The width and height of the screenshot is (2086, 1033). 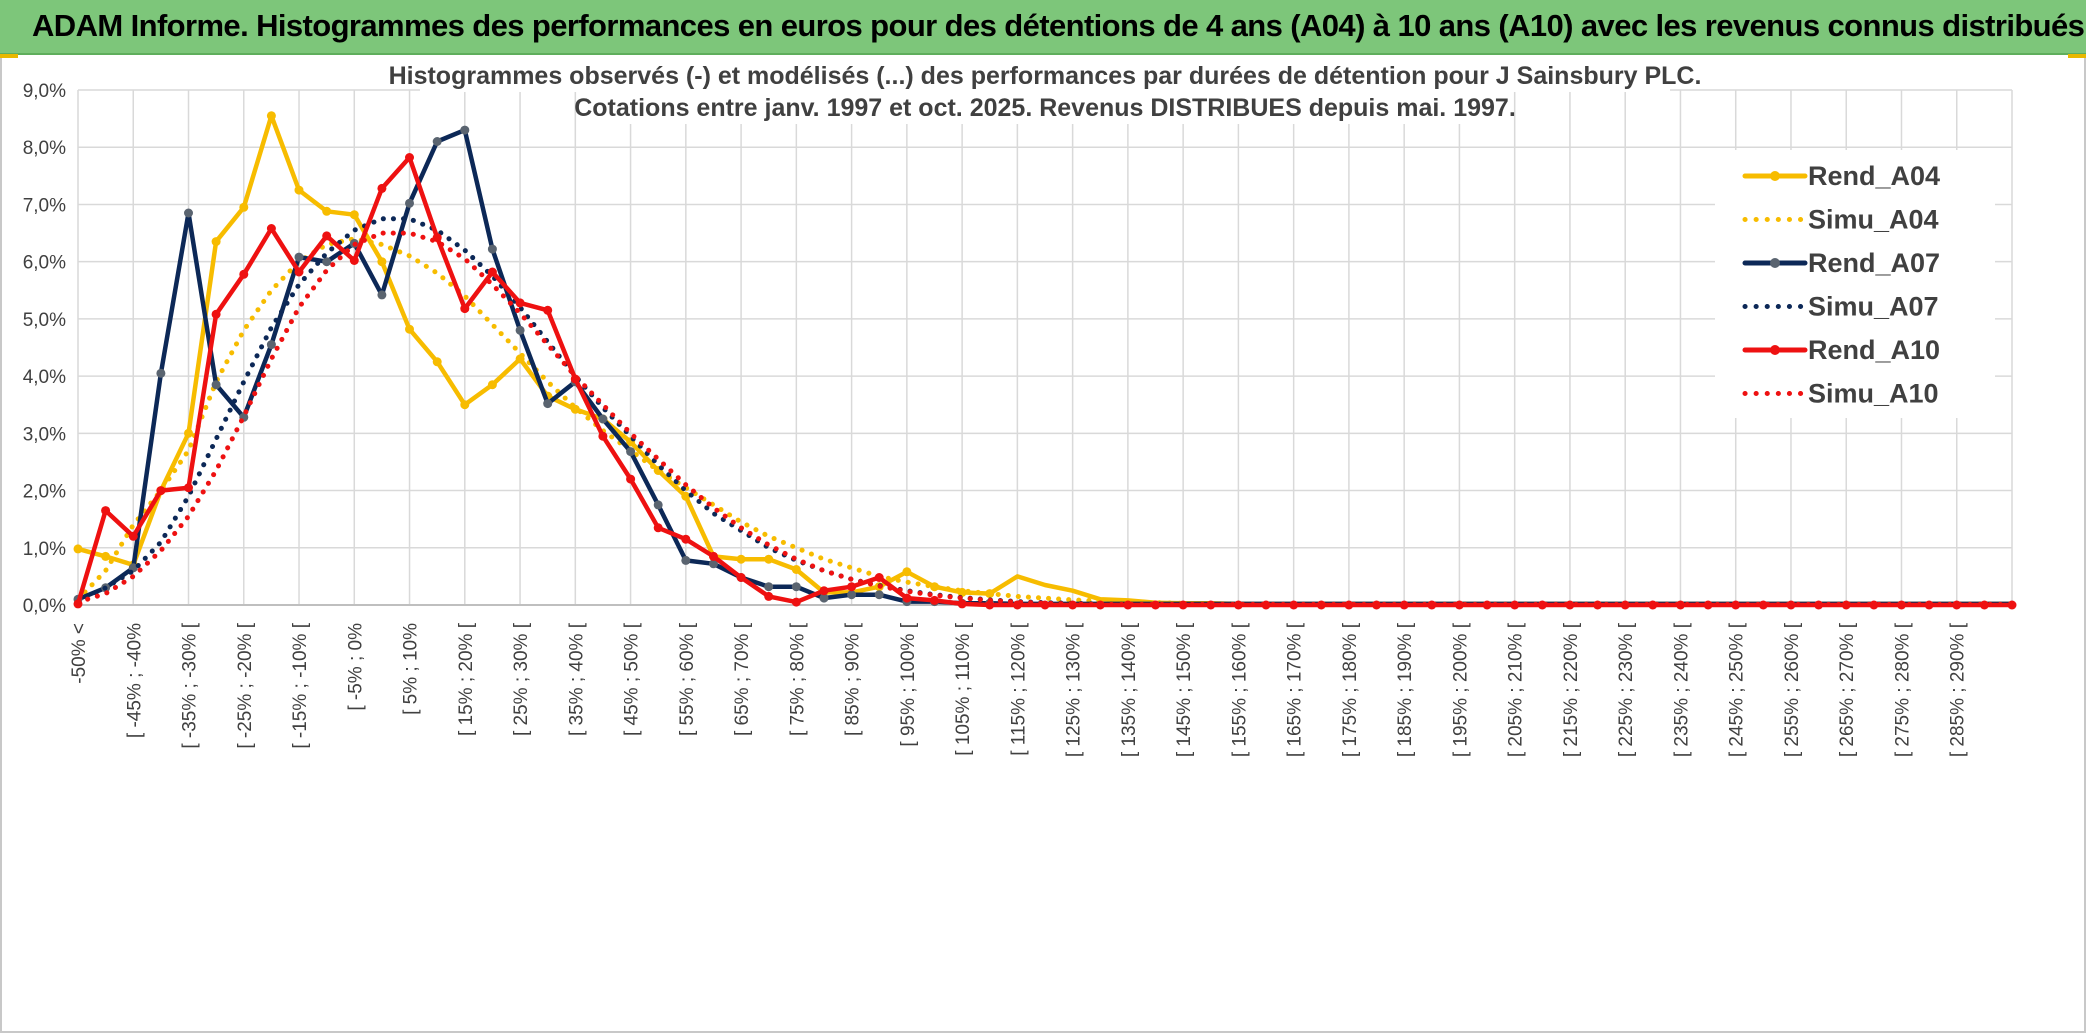 What do you see at coordinates (2077, 56) in the screenshot?
I see `corner-mark-right` at bounding box center [2077, 56].